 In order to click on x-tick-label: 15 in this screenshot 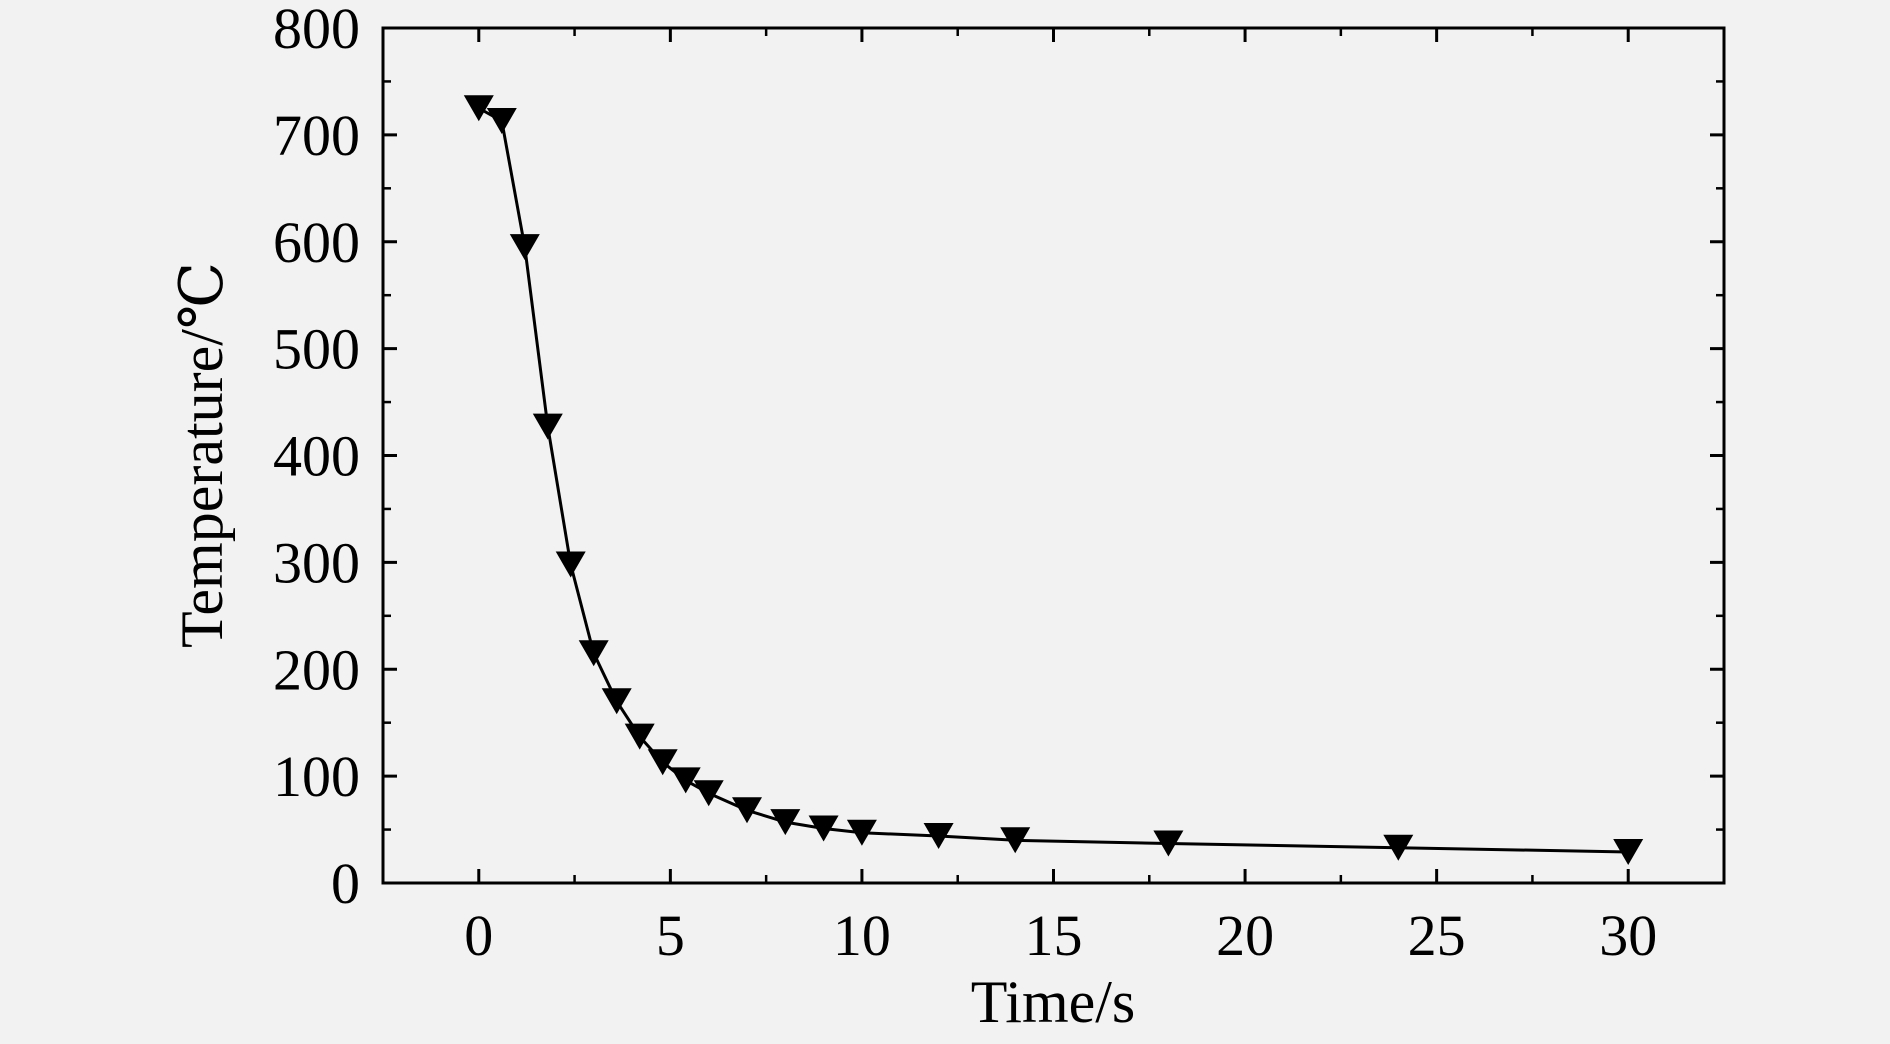, I will do `click(1054, 935)`.